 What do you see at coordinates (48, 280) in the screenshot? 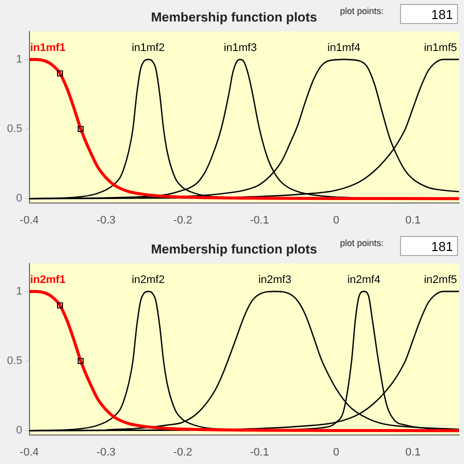
I see `series-label: in2mf1` at bounding box center [48, 280].